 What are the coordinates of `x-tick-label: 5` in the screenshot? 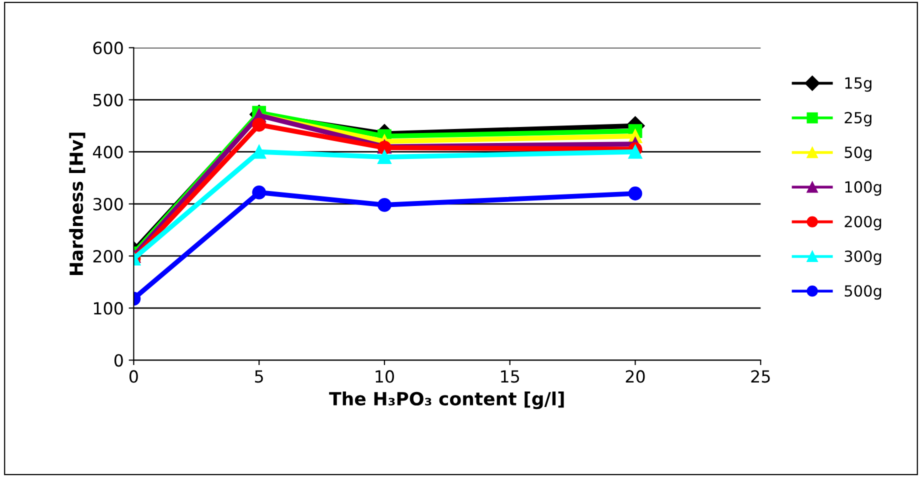 It's located at (259, 376).